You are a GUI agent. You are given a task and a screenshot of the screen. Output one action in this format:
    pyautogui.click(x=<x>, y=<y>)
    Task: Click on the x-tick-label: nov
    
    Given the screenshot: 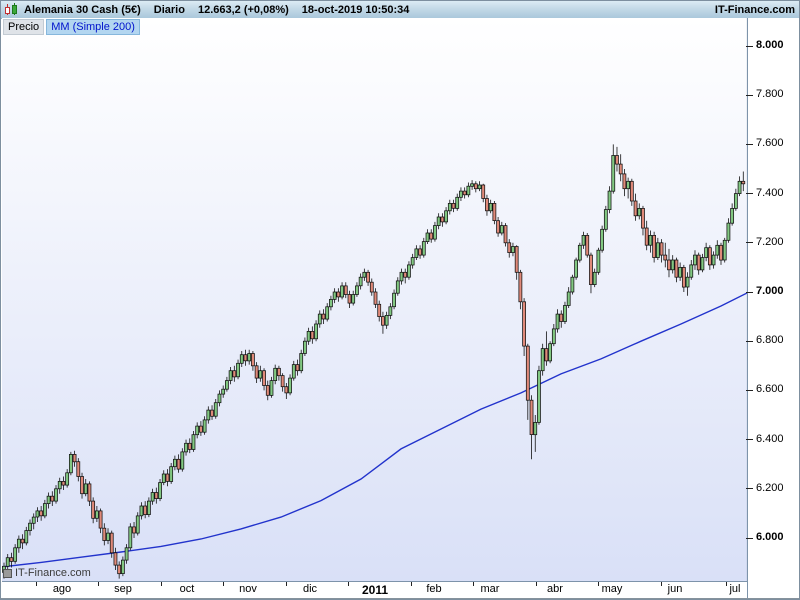 What is the action you would take?
    pyautogui.click(x=248, y=589)
    